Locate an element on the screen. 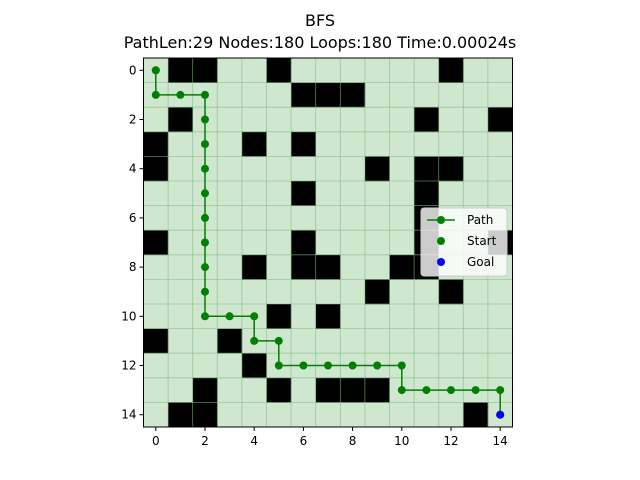  x-tick-label: 12 is located at coordinates (450, 441).